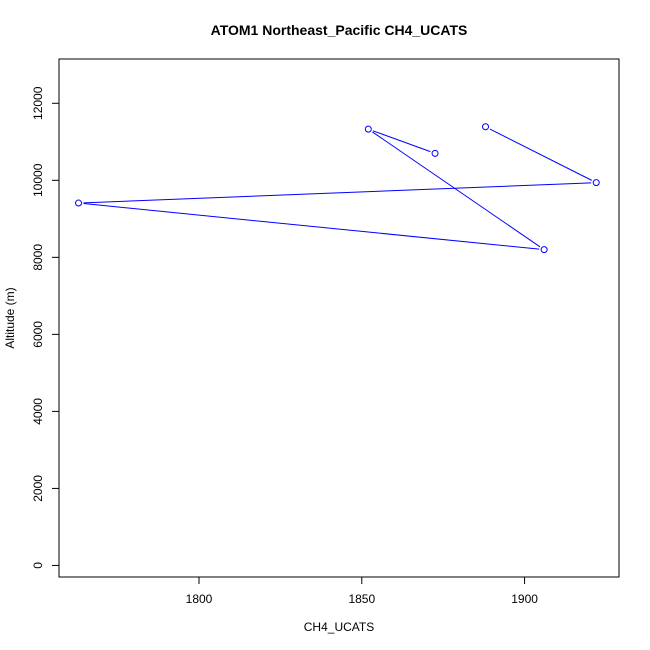  Describe the element at coordinates (339, 30) in the screenshot. I see `chart-title: ATOM1 Northeast_Pacific CH4_UCATS` at that location.